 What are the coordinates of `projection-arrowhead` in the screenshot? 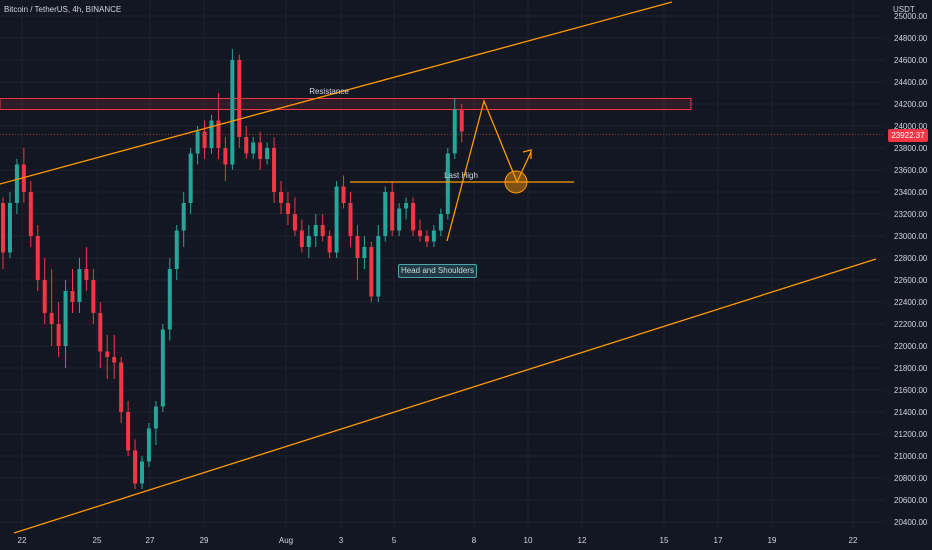 It's located at (527, 154).